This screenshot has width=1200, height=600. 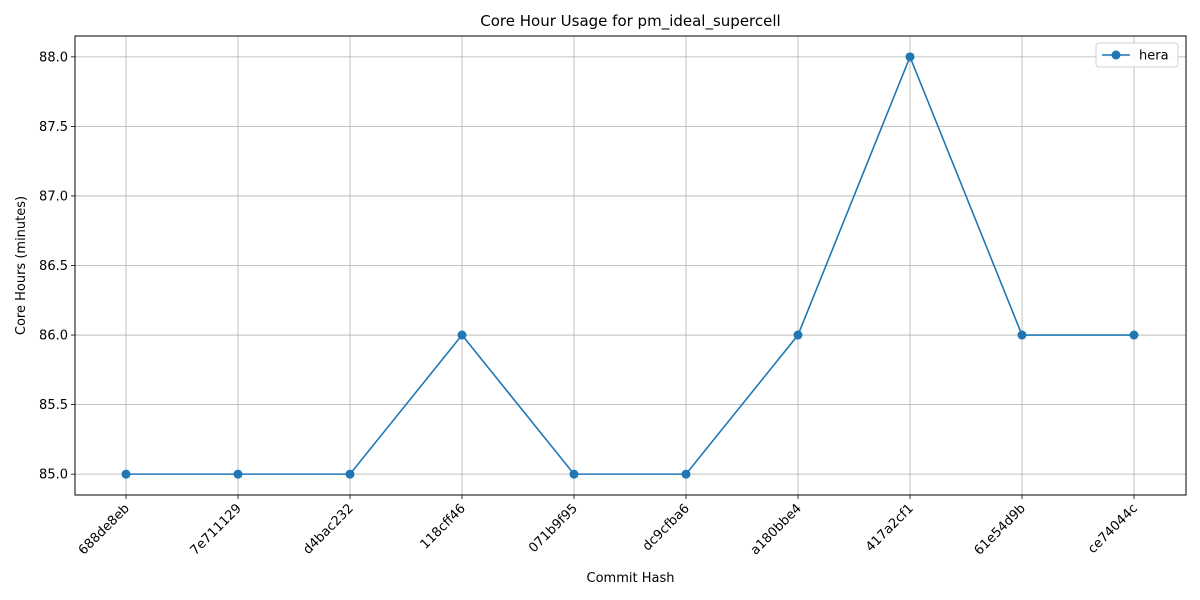 What do you see at coordinates (630, 21) in the screenshot?
I see `chart-title: Core Hour Usage for pm_ideal_supercell` at bounding box center [630, 21].